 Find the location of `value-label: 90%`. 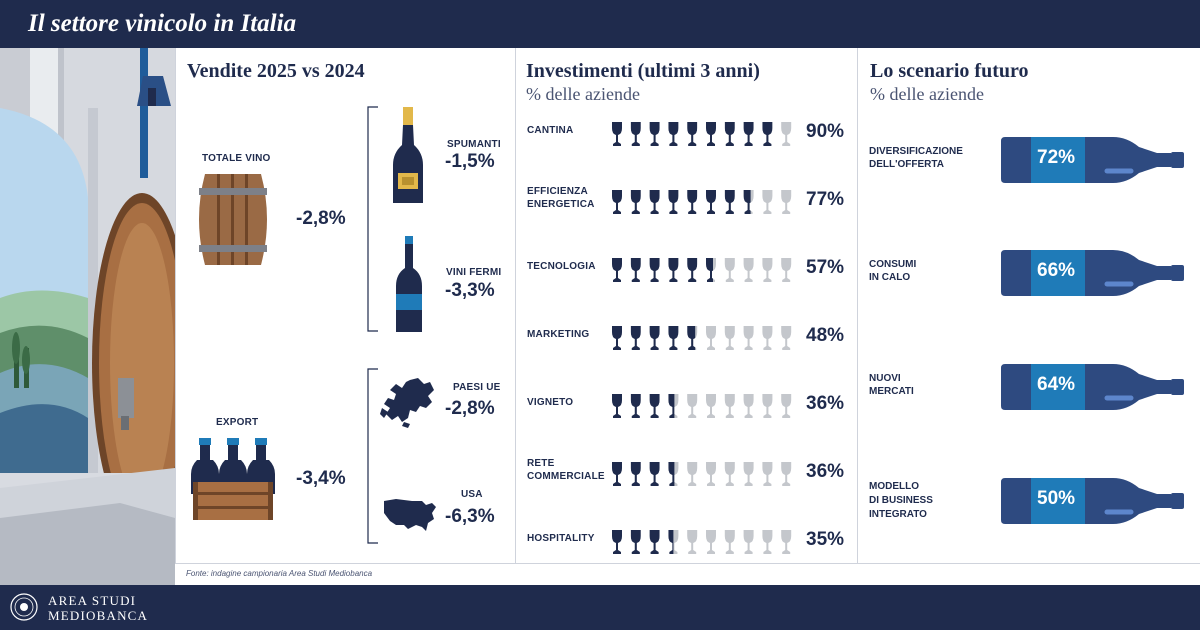

value-label: 90% is located at coordinates (825, 131).